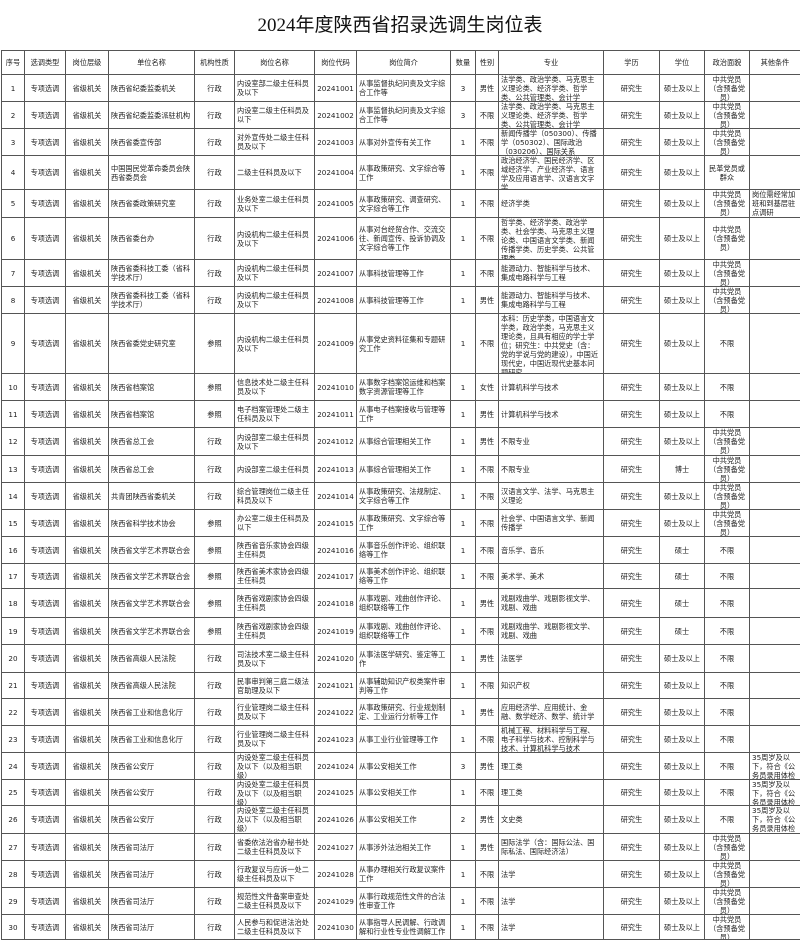  Describe the element at coordinates (395, 847) in the screenshot. I see `intro-text: 从事涉外法治相关工作` at that location.